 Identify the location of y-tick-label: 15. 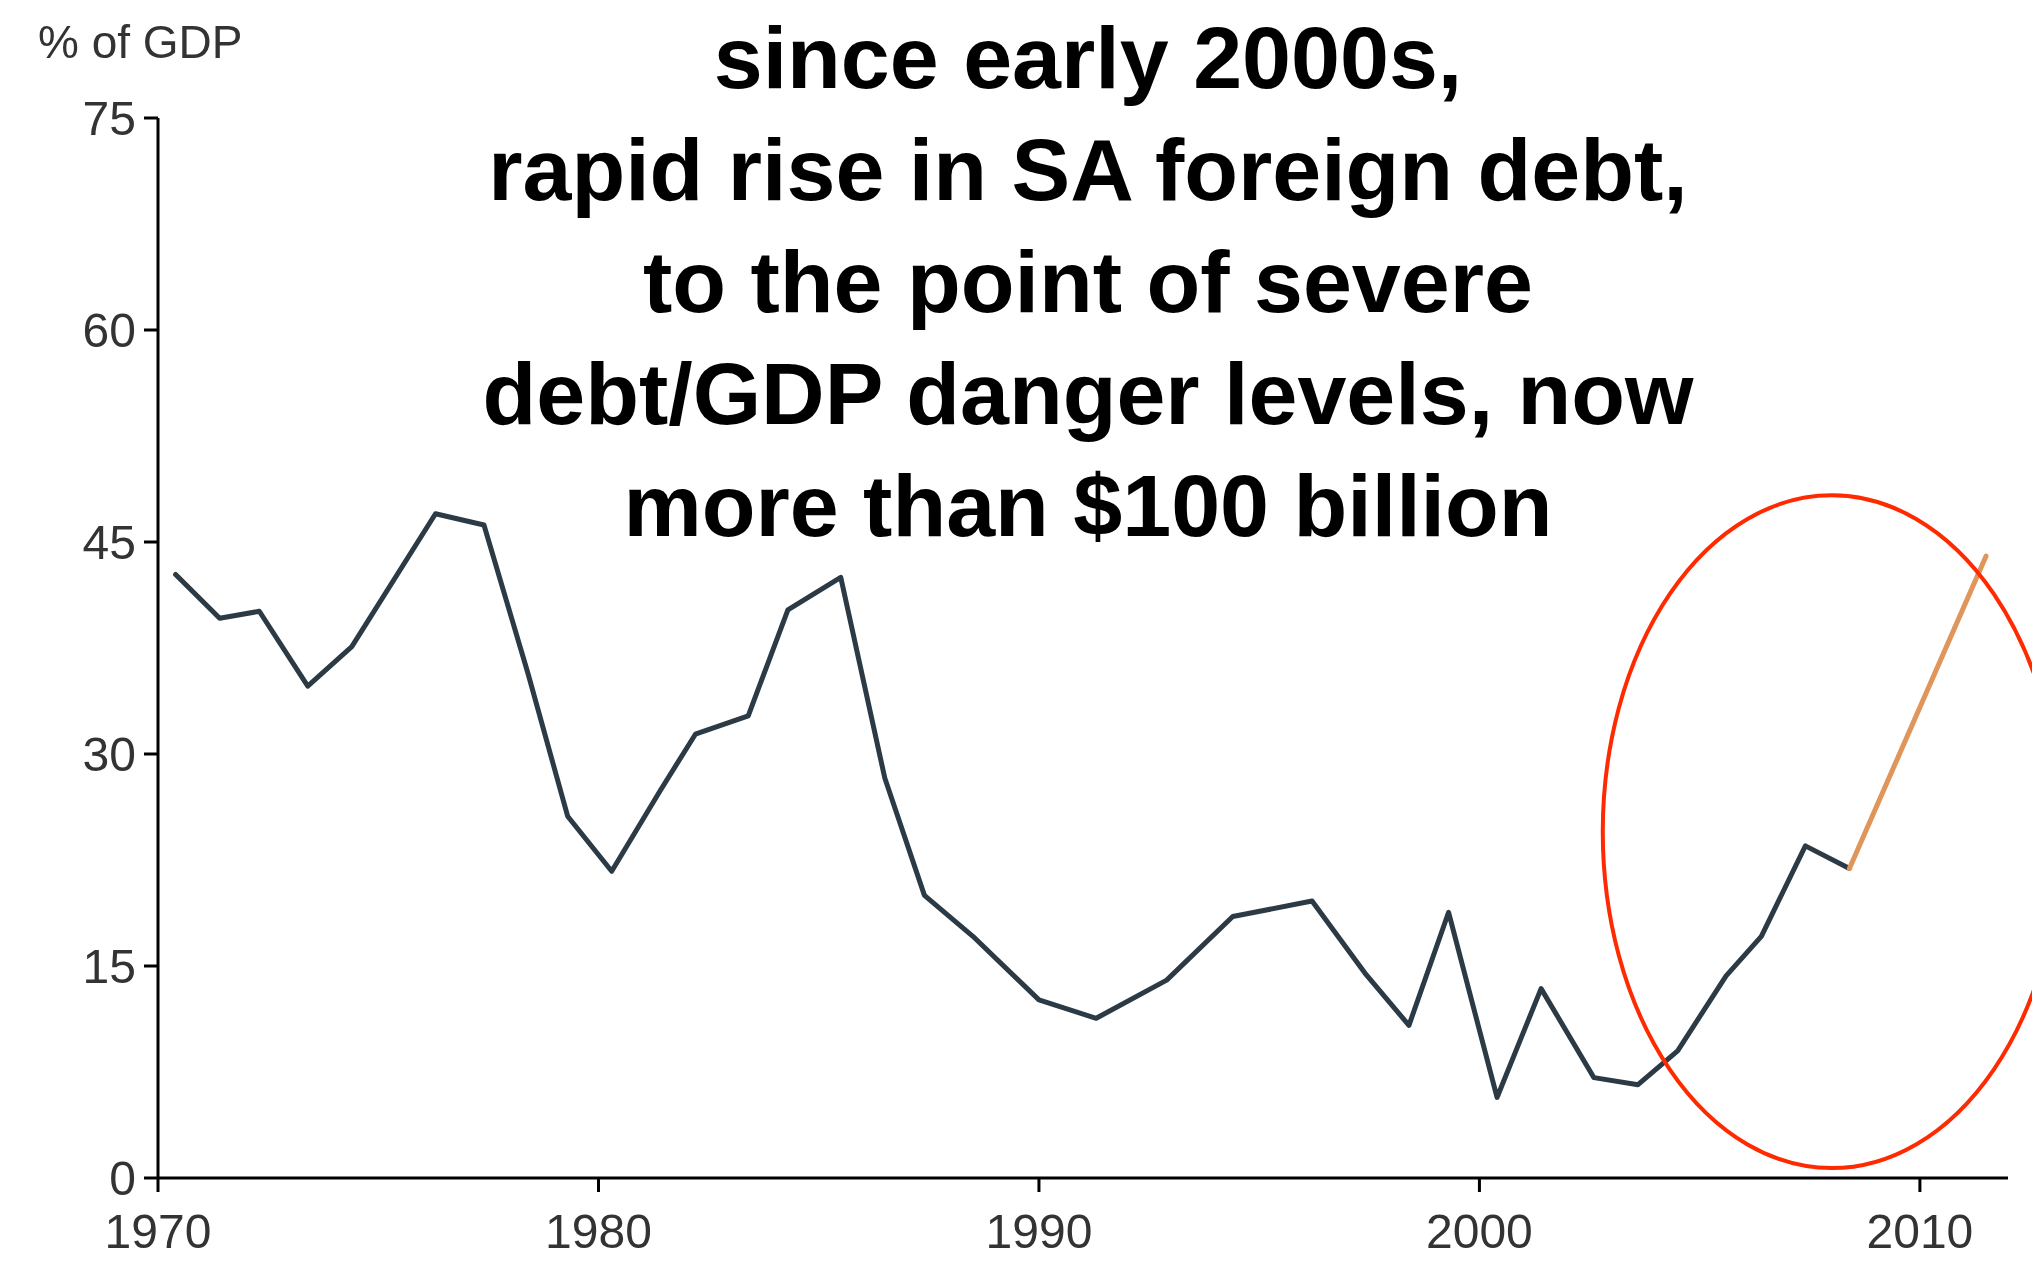
(109, 966).